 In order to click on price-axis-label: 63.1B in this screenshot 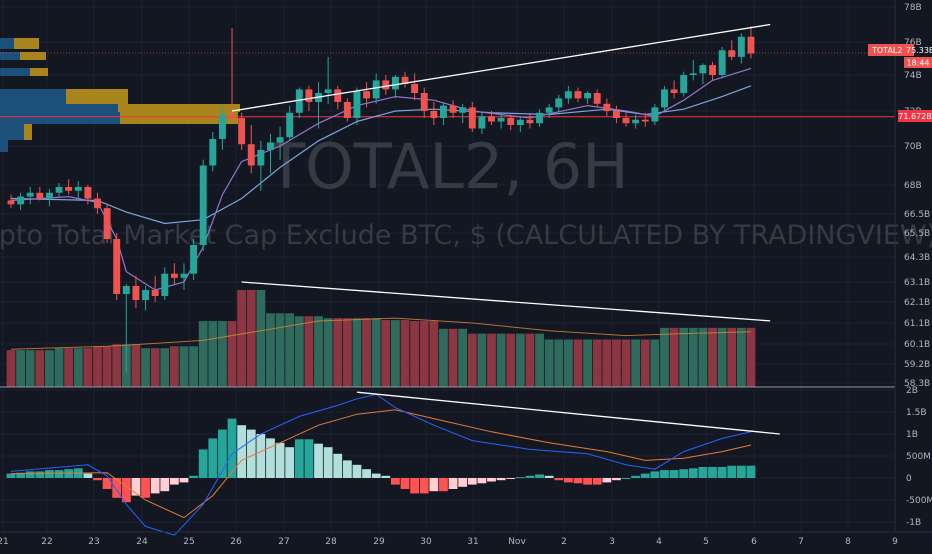, I will do `click(917, 283)`.